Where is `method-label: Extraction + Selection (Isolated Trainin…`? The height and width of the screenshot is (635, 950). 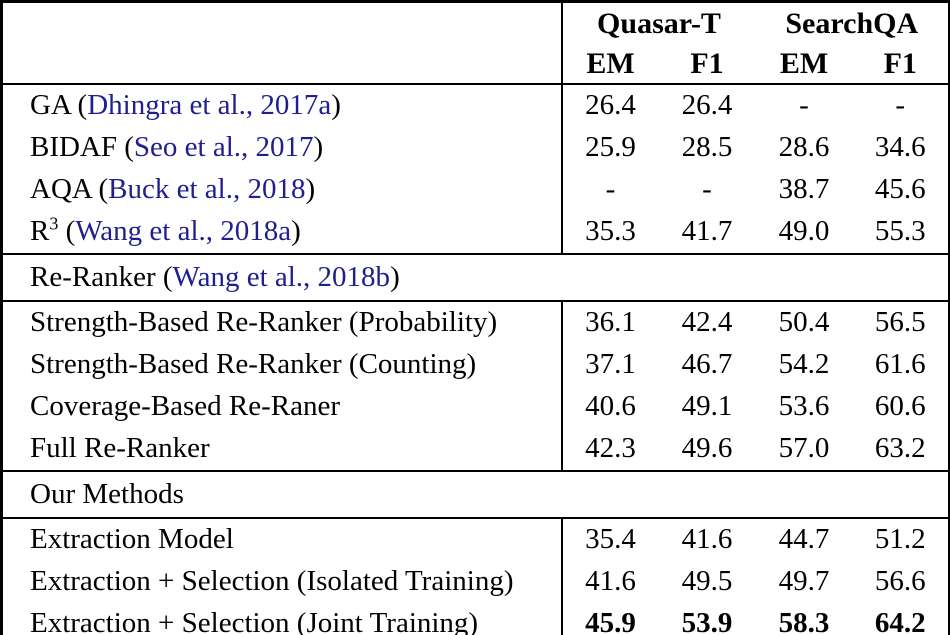
method-label: Extraction + Selection (Isolated Trainin… is located at coordinates (282, 582).